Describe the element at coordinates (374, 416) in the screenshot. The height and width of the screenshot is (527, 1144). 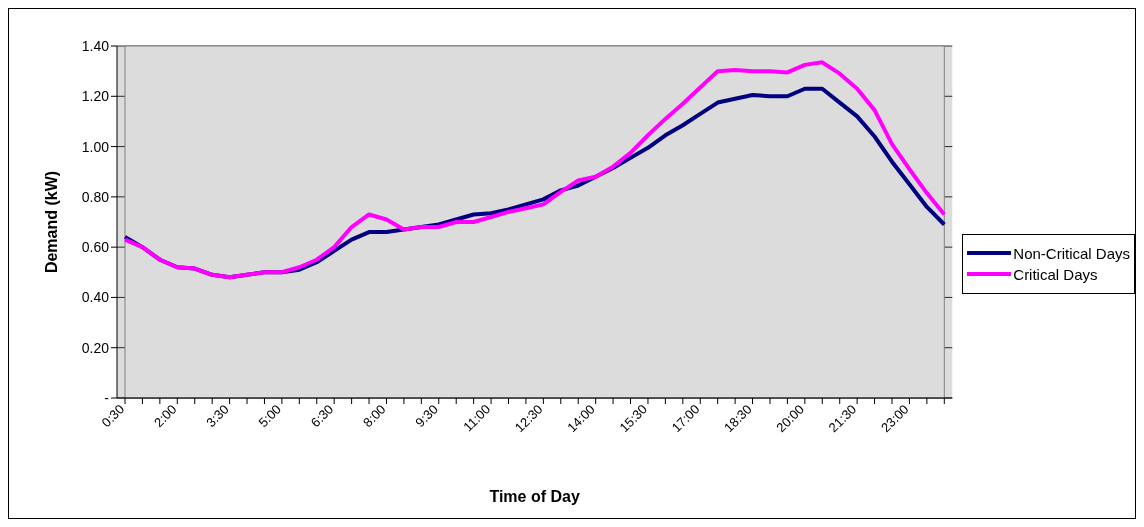
I see `x-tick-label: 8:00` at that location.